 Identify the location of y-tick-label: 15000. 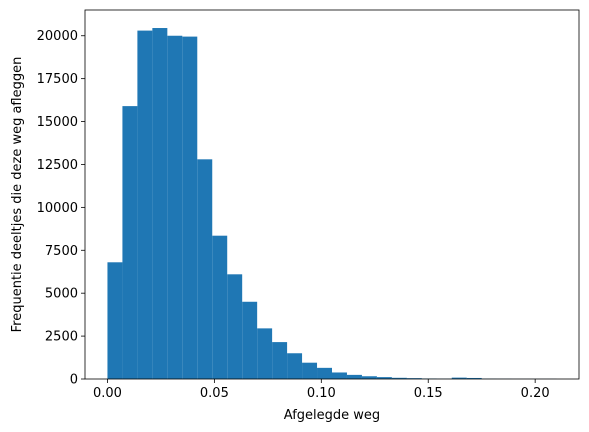
(57, 122).